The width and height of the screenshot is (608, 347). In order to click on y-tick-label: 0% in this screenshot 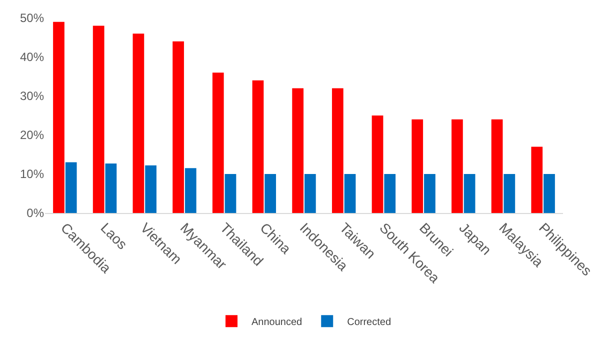, I will do `click(35, 213)`.